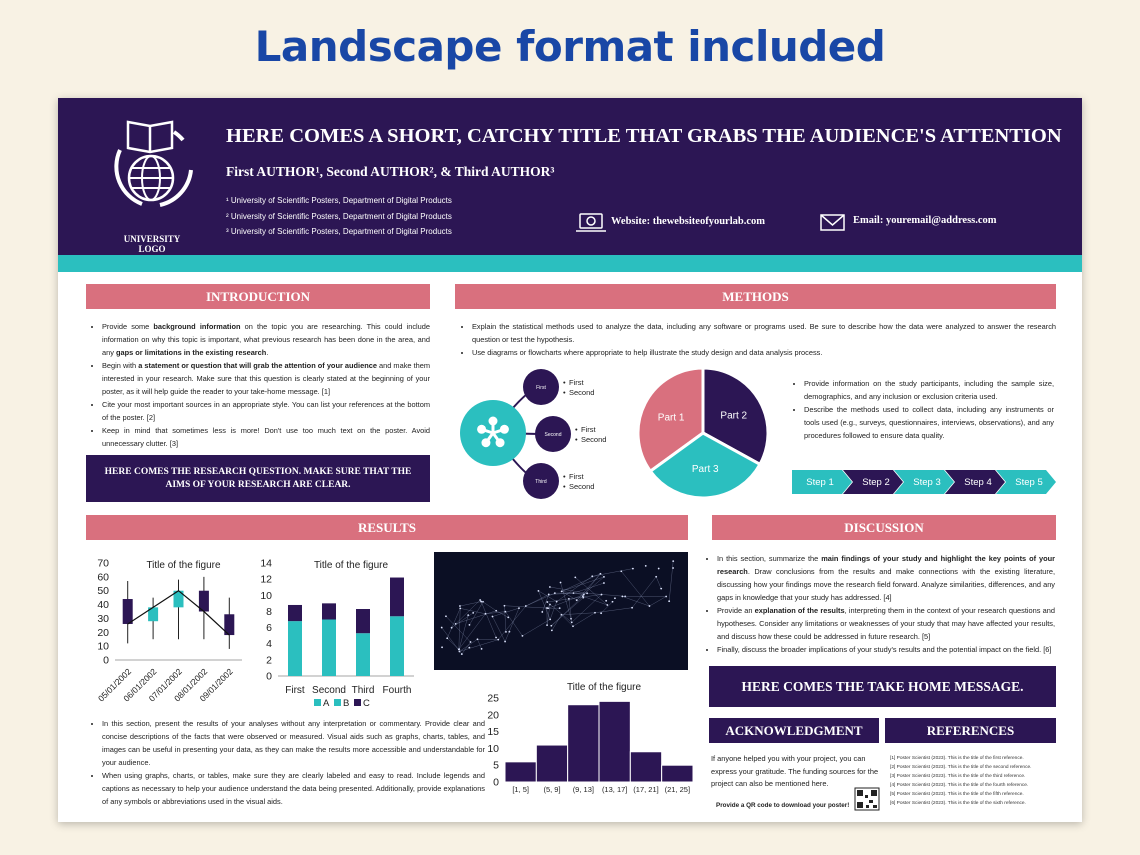 This screenshot has height=855, width=1140. What do you see at coordinates (258, 296) in the screenshot?
I see `section-heading: INTRODUCTION` at bounding box center [258, 296].